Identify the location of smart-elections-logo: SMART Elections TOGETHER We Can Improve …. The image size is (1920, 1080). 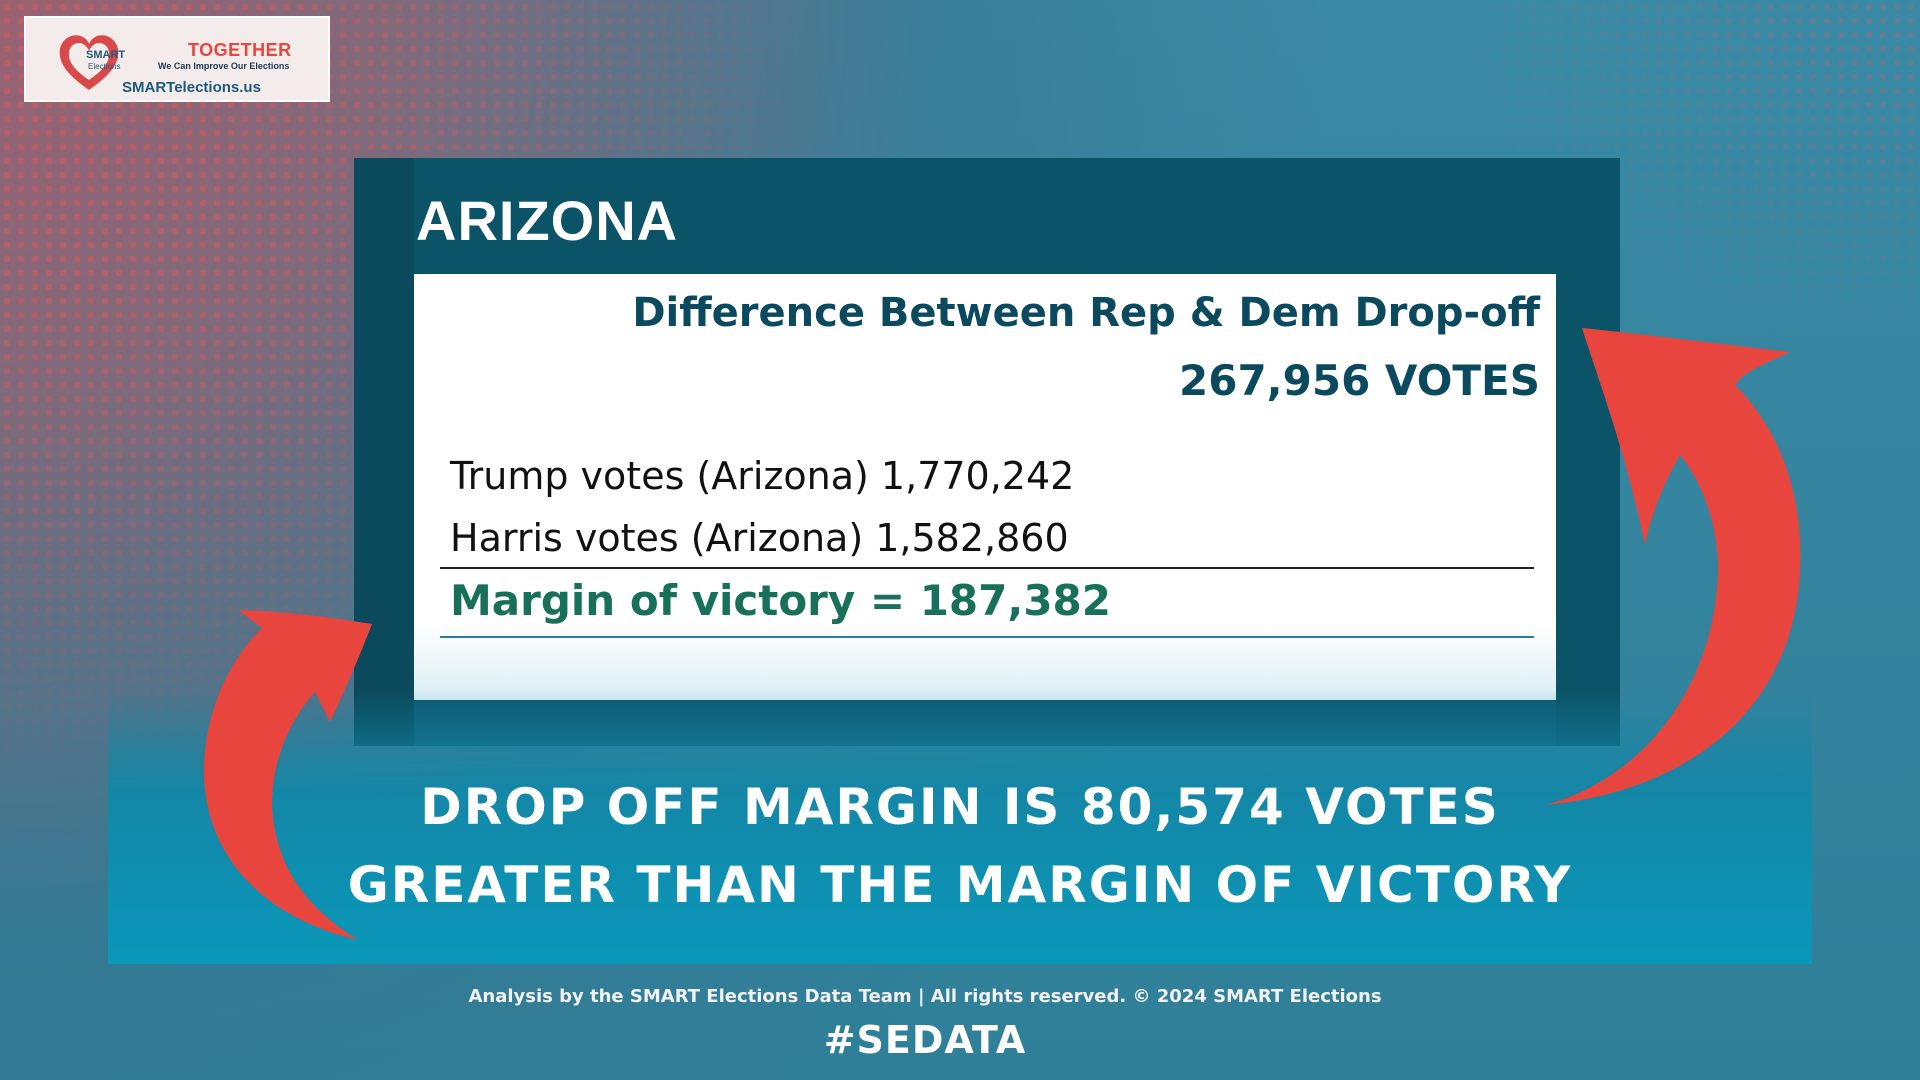
(177, 59).